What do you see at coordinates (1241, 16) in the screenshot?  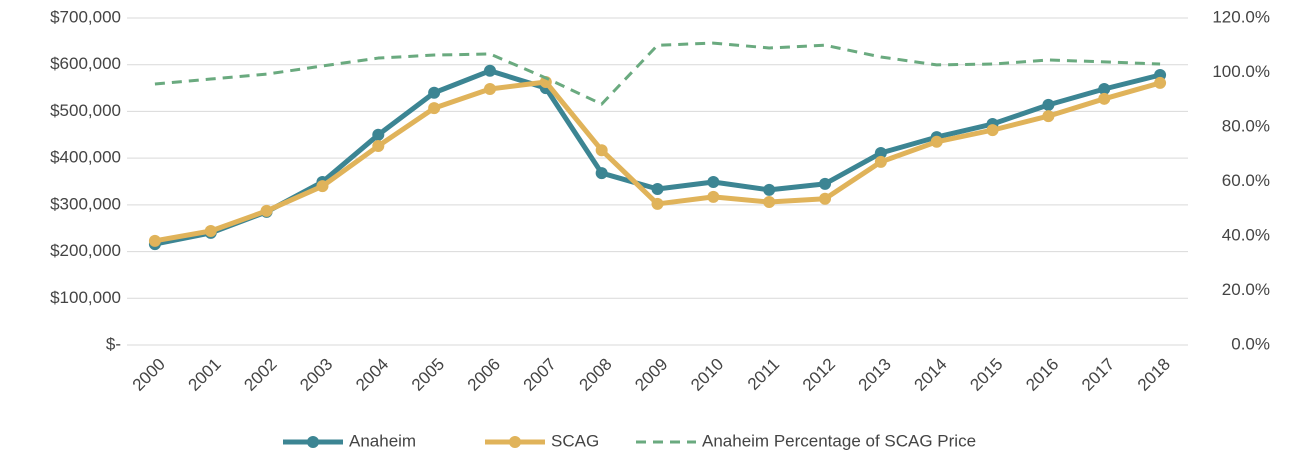 I see `y2-tick-label: 120.0%` at bounding box center [1241, 16].